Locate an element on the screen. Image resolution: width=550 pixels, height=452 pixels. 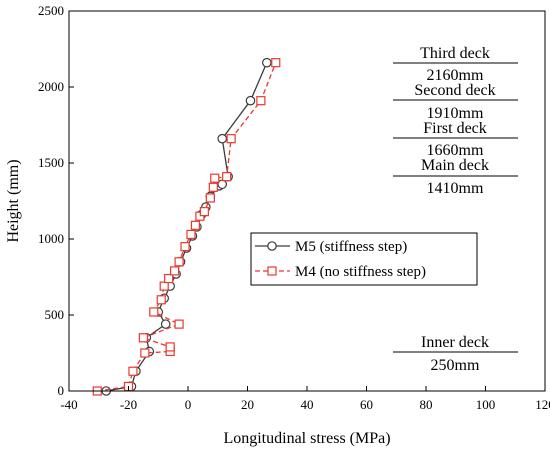
legend-marker-circle is located at coordinates (272, 246).